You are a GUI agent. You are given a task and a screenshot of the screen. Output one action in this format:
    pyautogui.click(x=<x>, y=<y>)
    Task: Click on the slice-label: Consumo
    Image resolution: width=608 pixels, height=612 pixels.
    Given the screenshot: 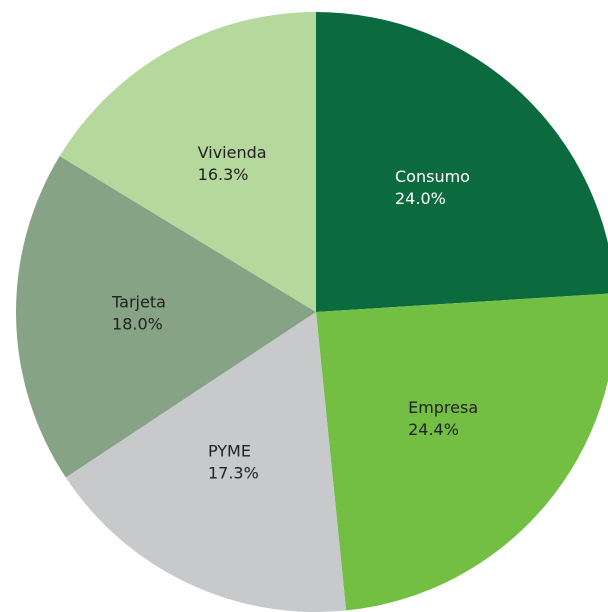 What is the action you would take?
    pyautogui.click(x=432, y=176)
    